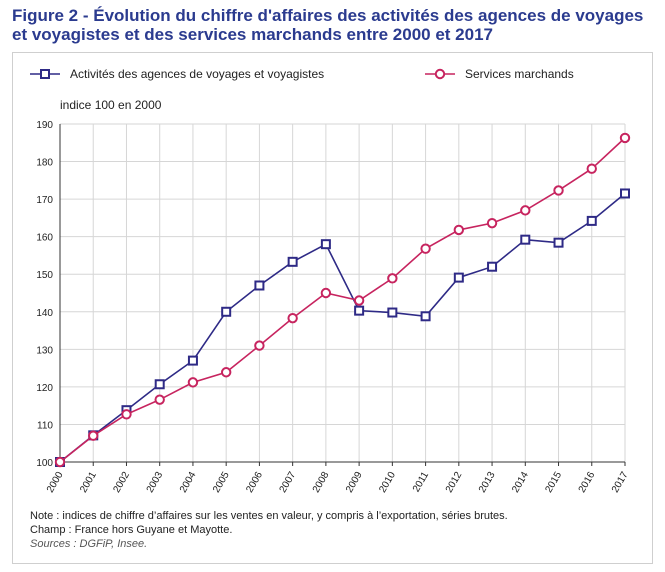 The width and height of the screenshot is (665, 572). I want to click on x-tick-label: 2016, so click(587, 482).